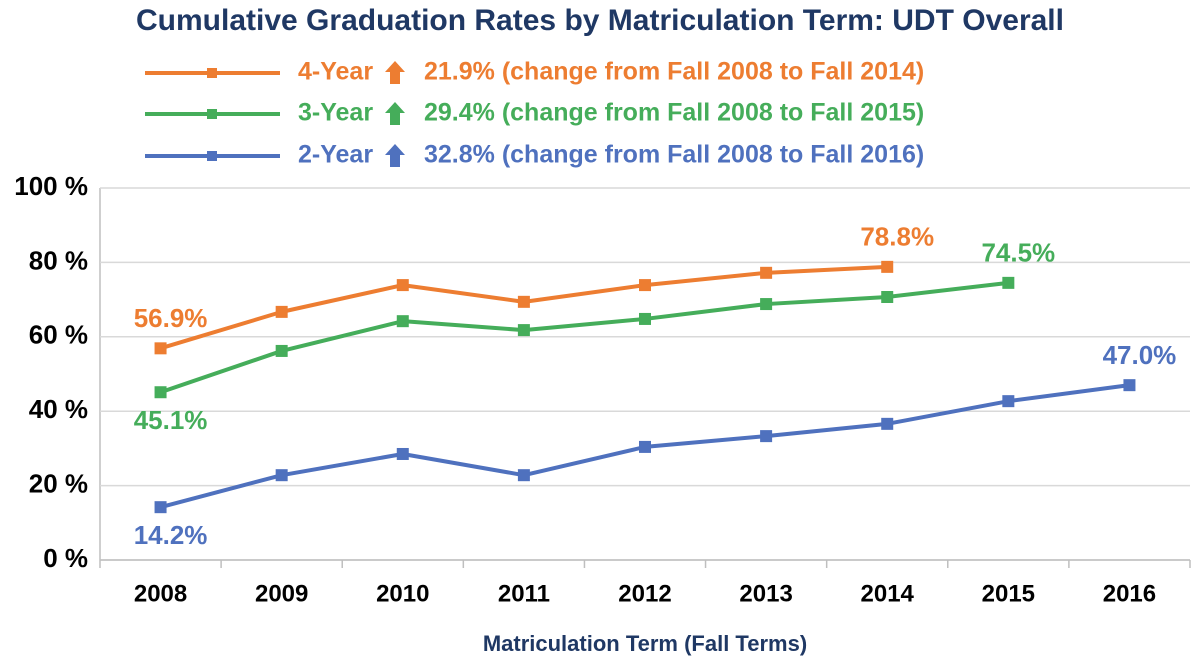 The height and width of the screenshot is (669, 1200). I want to click on x-tick-label: 2014, so click(888, 593).